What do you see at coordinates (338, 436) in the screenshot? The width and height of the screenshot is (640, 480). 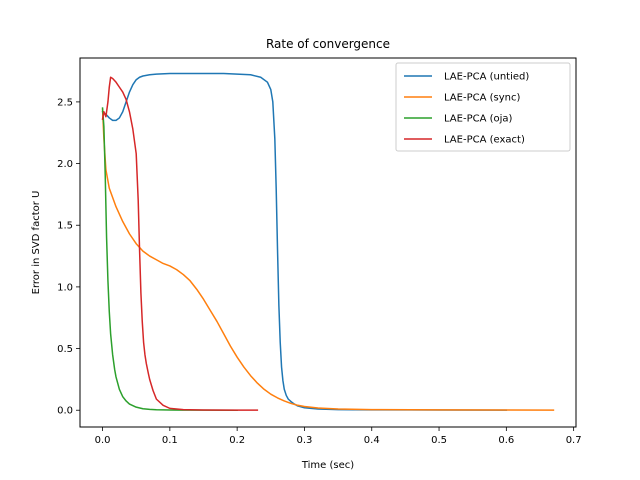 I see `x-ticks: 0.0 0.1 0.2 0.3 0.4 0.5 0.6 0.7` at bounding box center [338, 436].